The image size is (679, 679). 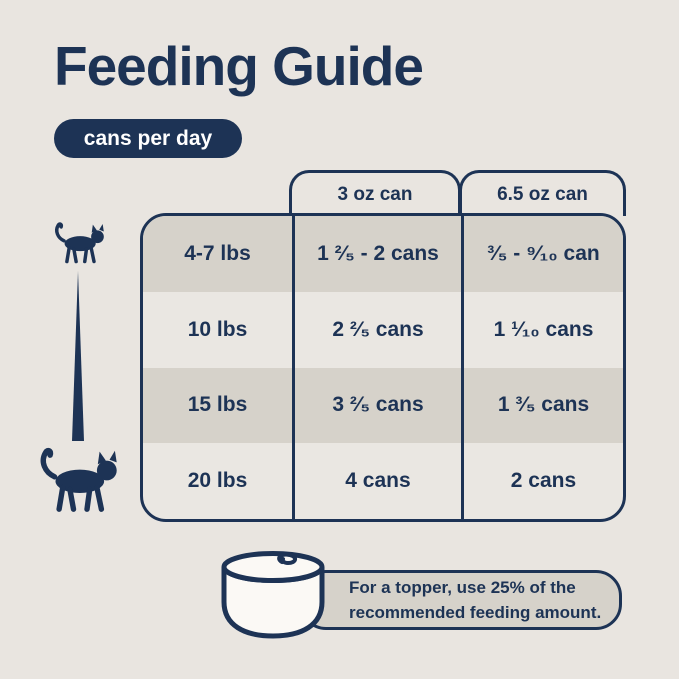 What do you see at coordinates (217, 405) in the screenshot?
I see `weight-cell: 15 lbs` at bounding box center [217, 405].